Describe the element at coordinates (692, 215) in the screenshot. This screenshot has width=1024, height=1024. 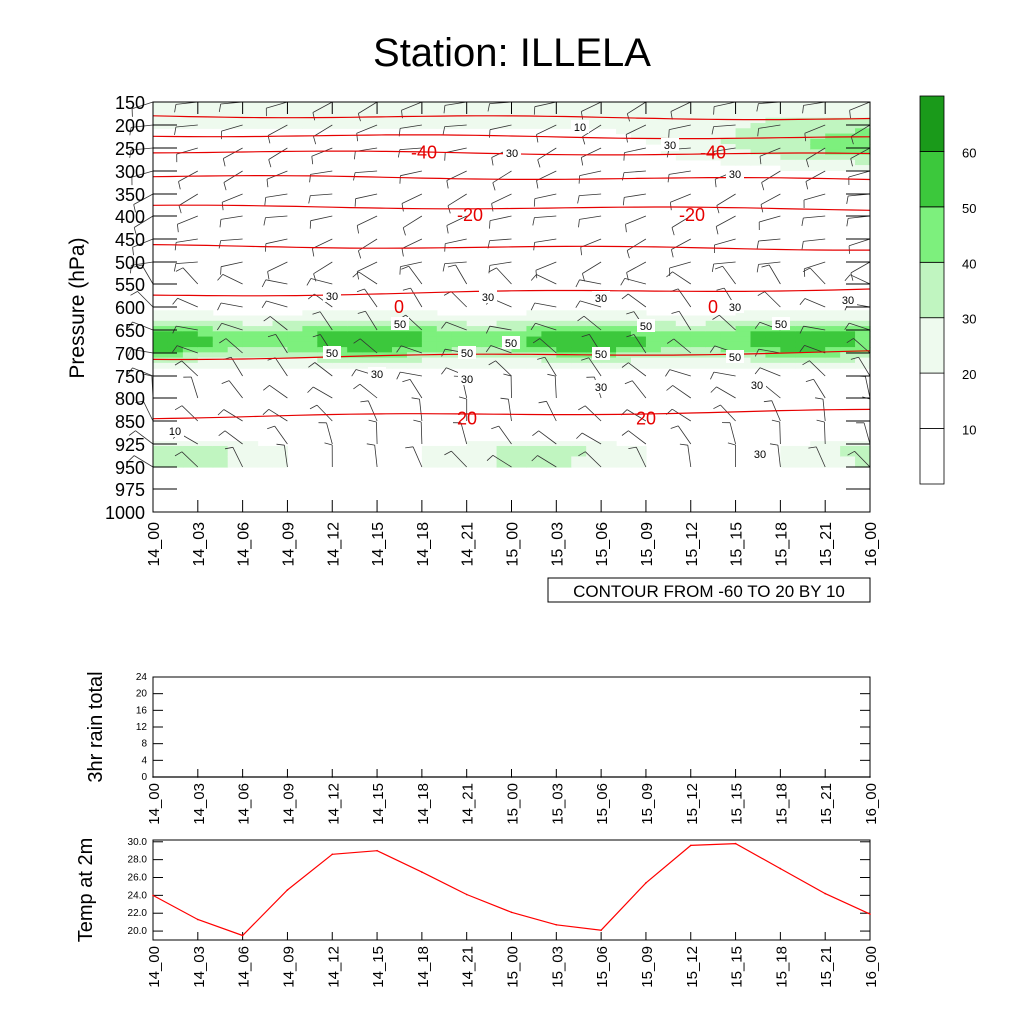
I see `temperature-contour-label: -20` at that location.